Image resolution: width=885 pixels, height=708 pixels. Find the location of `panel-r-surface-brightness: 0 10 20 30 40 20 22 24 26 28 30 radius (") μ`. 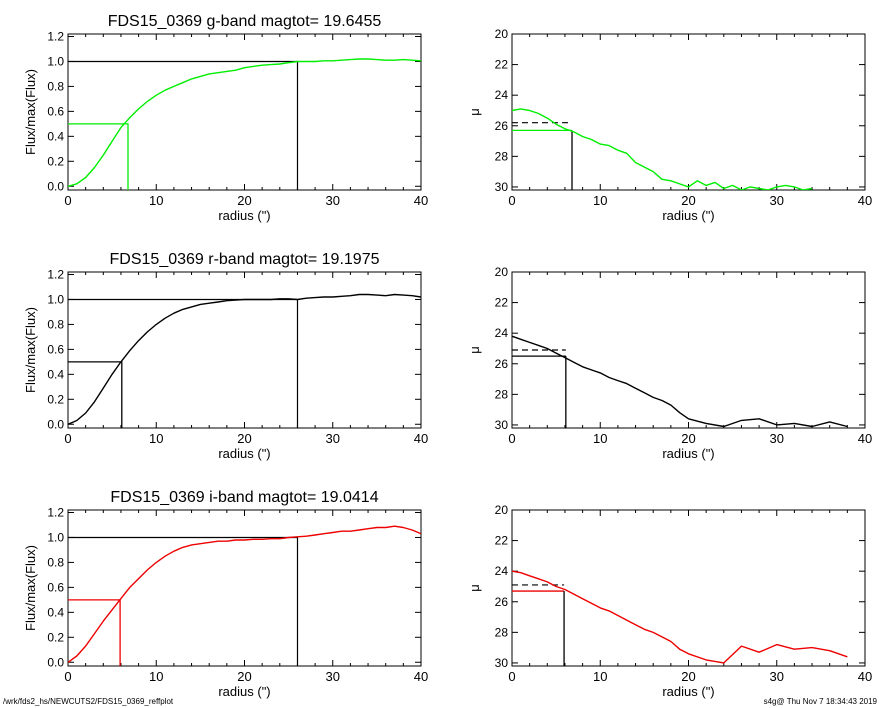

panel-r-surface-brightness: 0 10 20 30 40 20 22 24 26 28 30 radius (") μ is located at coordinates (669, 363).